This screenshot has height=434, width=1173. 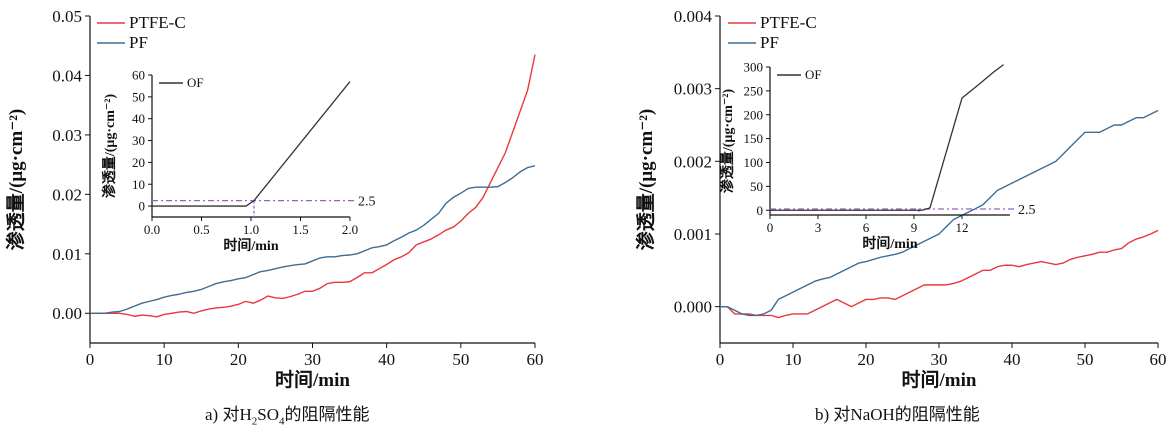 I want to click on main-1-x-axis-label: 时间/min, so click(x=939, y=380).